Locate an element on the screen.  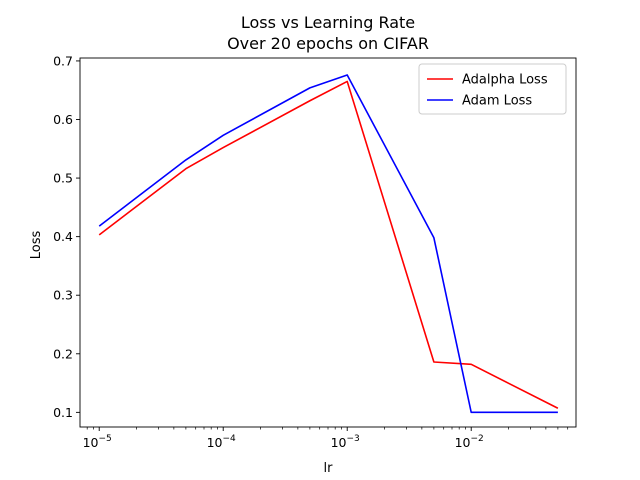
y-tick-label: 0.3 is located at coordinates (63, 295).